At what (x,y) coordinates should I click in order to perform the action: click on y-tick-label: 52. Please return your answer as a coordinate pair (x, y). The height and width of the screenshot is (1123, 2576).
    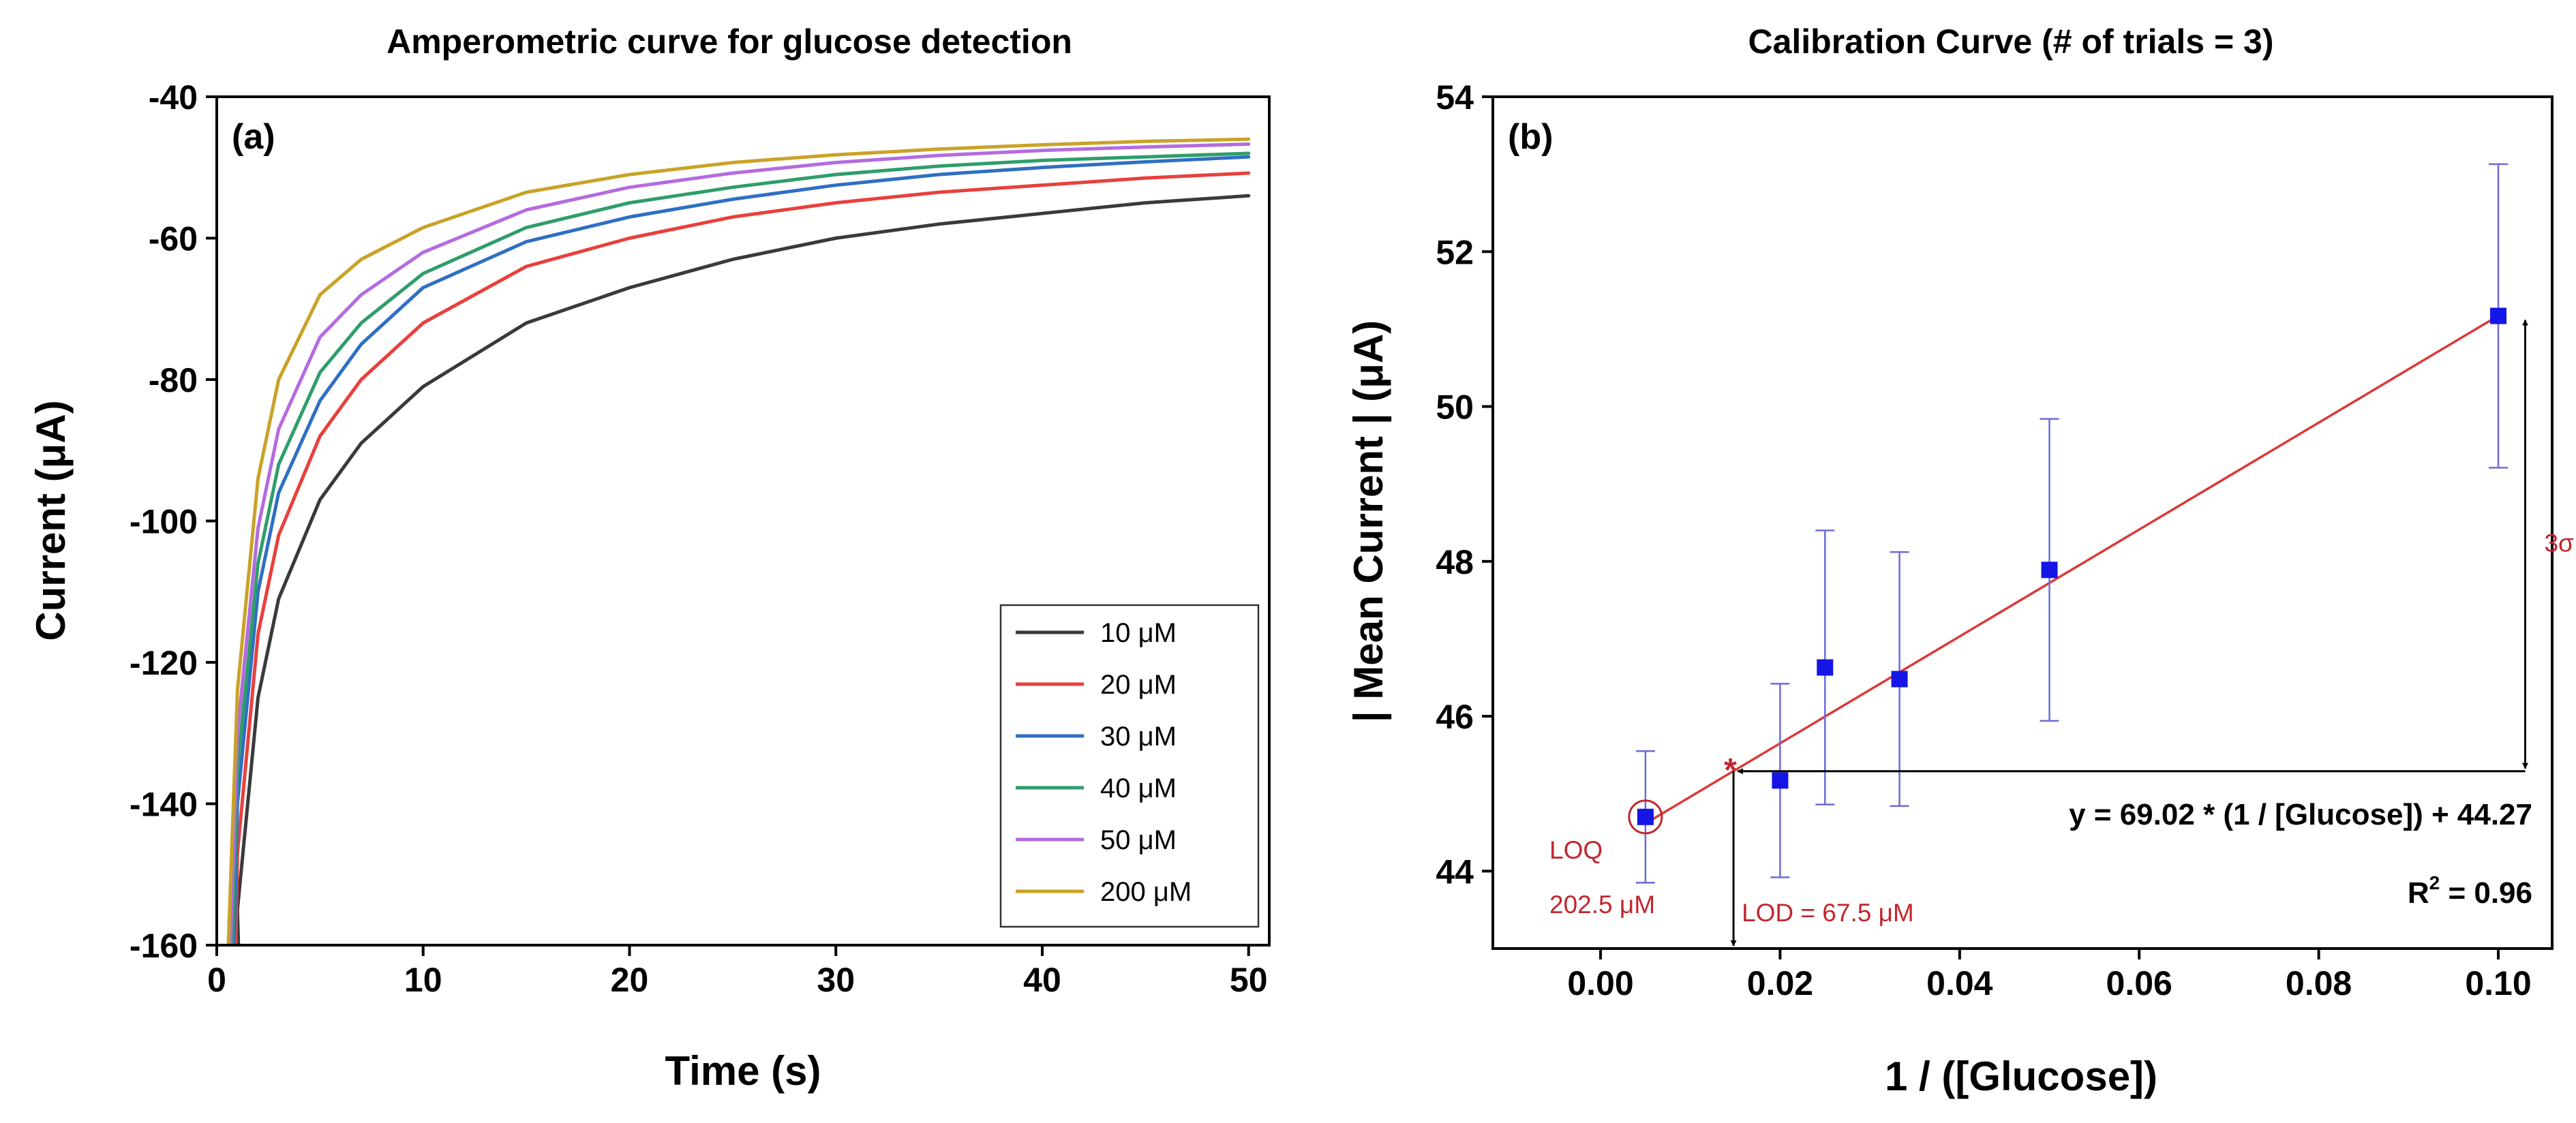
    Looking at the image, I should click on (1455, 252).